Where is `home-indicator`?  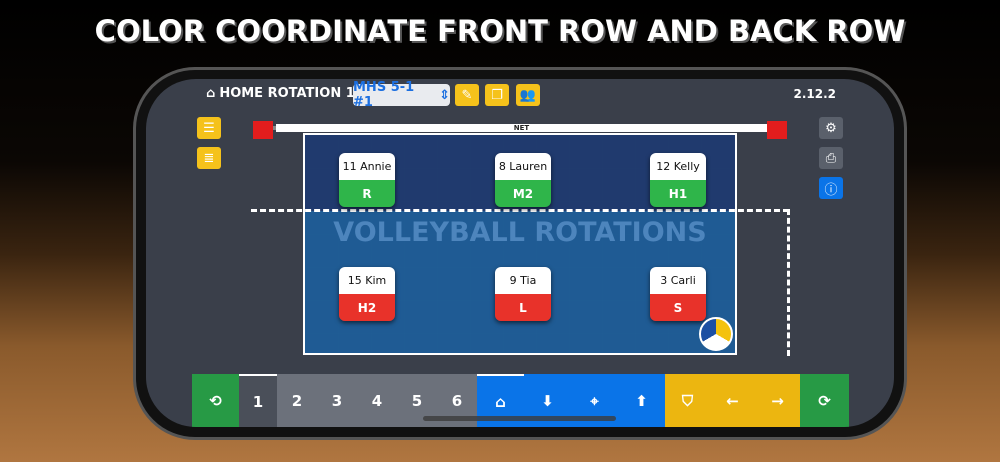
home-indicator is located at coordinates (519, 418).